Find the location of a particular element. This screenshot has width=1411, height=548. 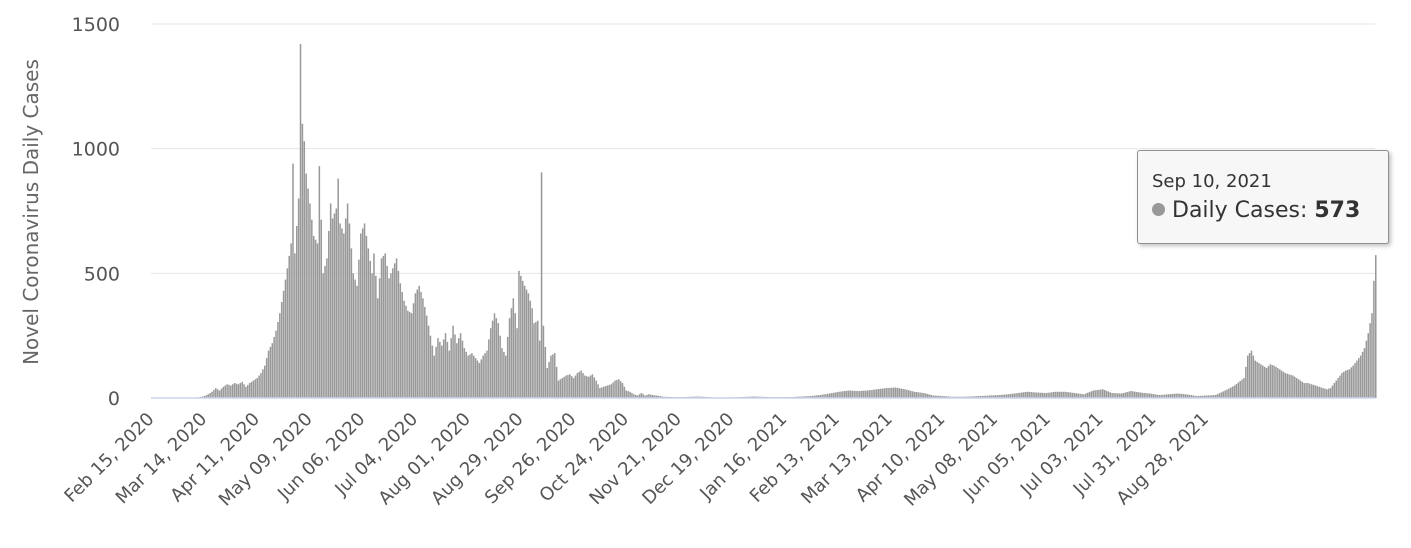

x-tick-label: Nov 21, 2020 is located at coordinates (635, 459).